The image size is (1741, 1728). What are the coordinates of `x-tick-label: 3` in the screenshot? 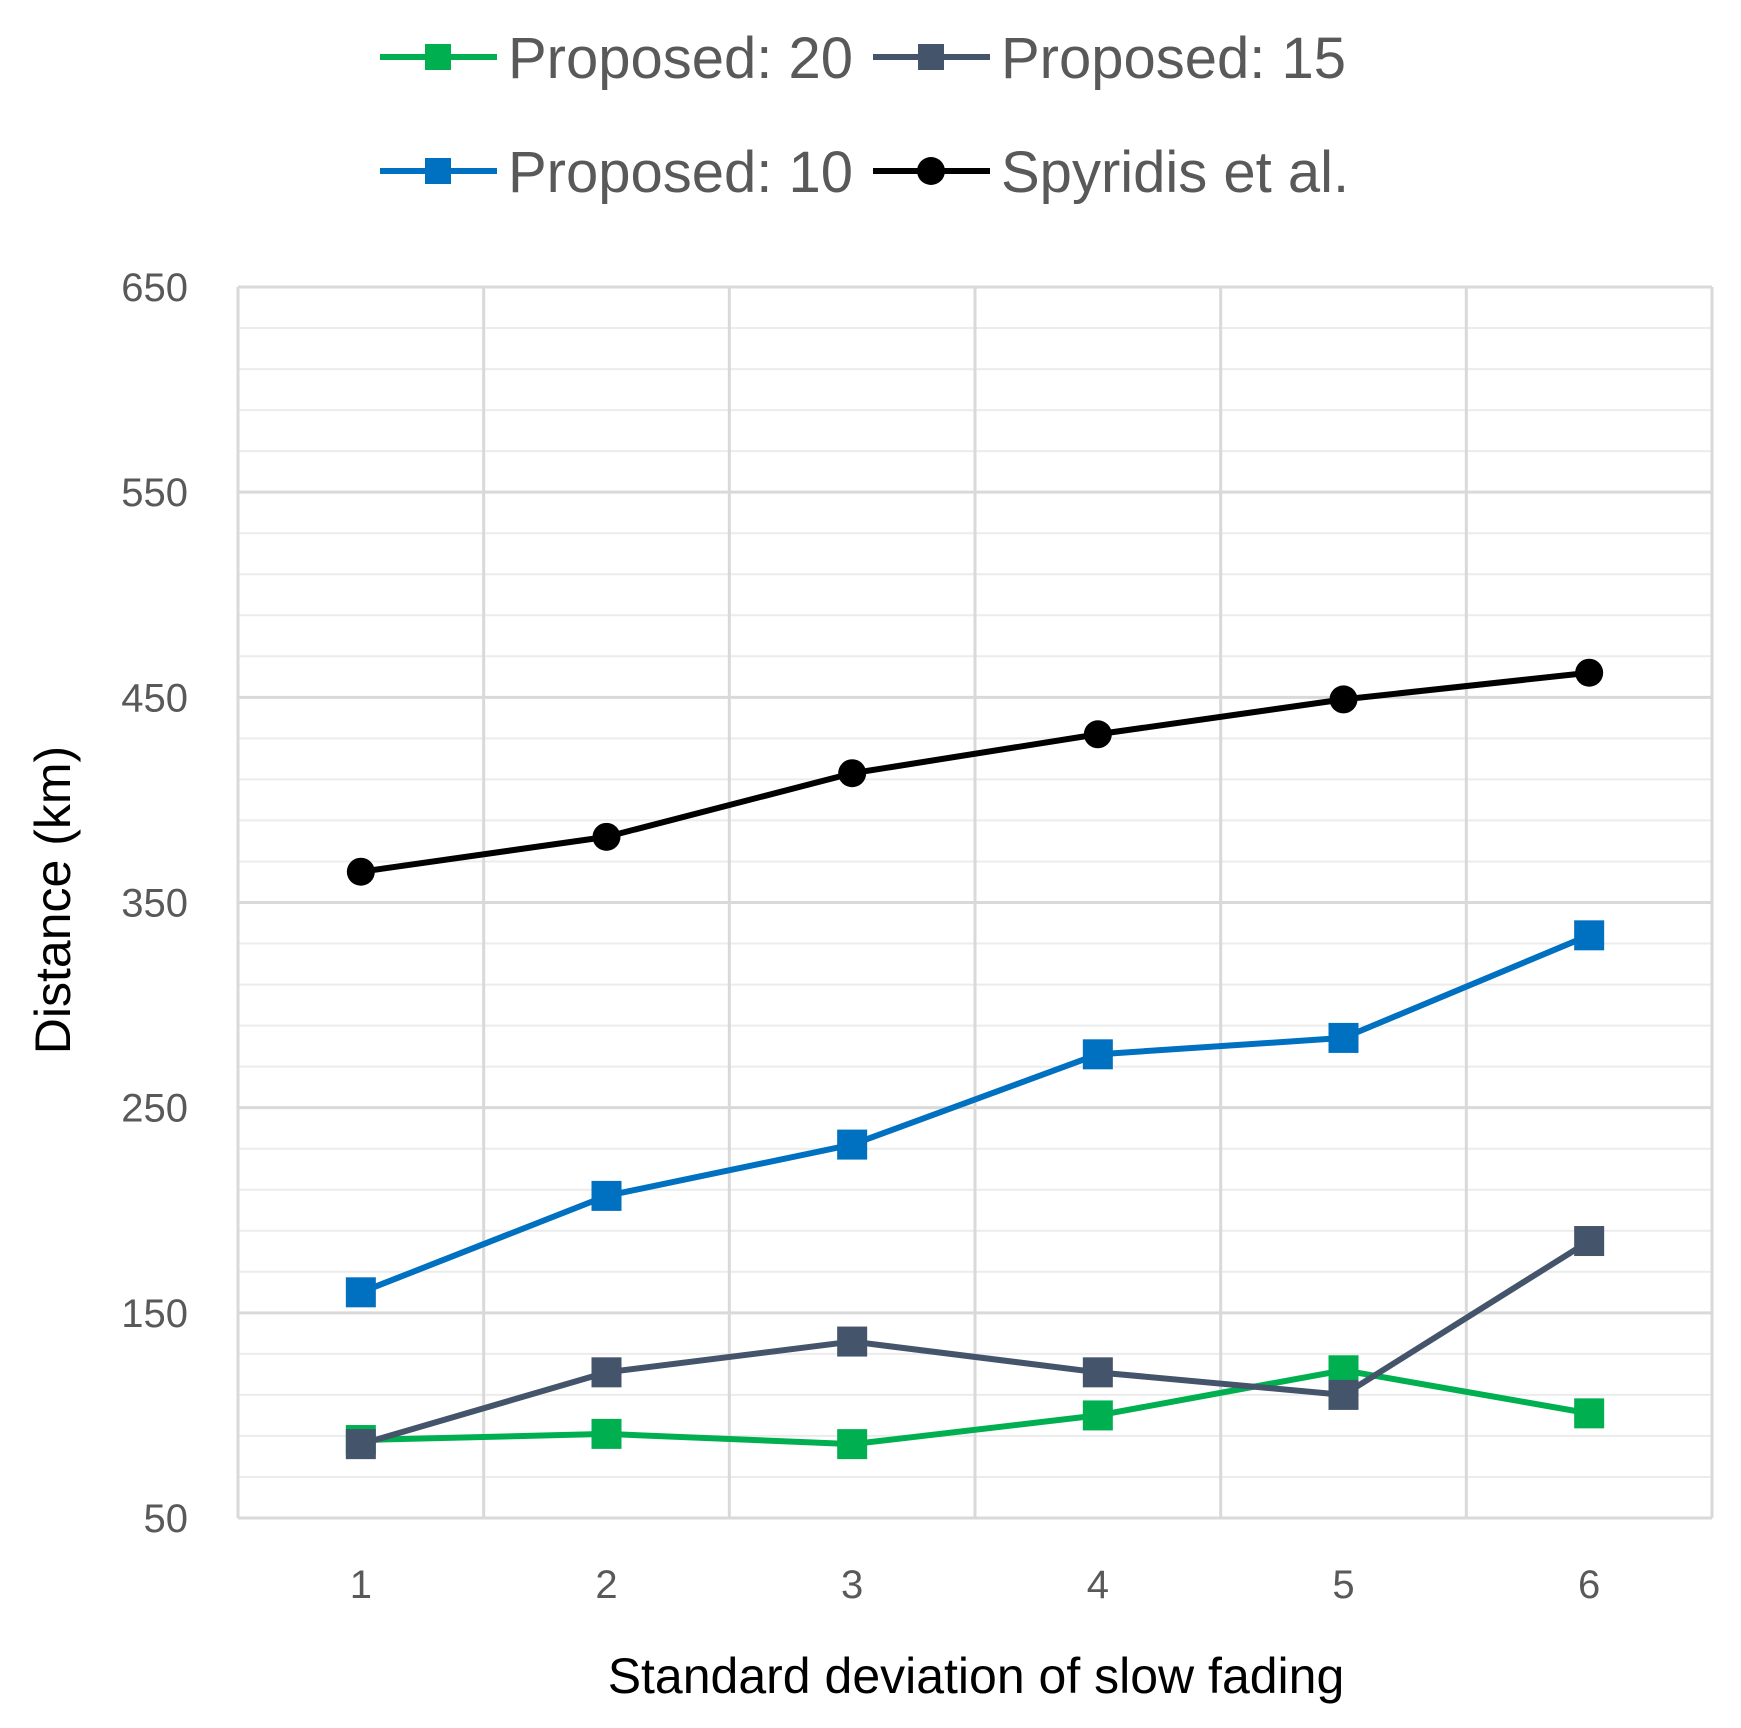 It's located at (852, 1585).